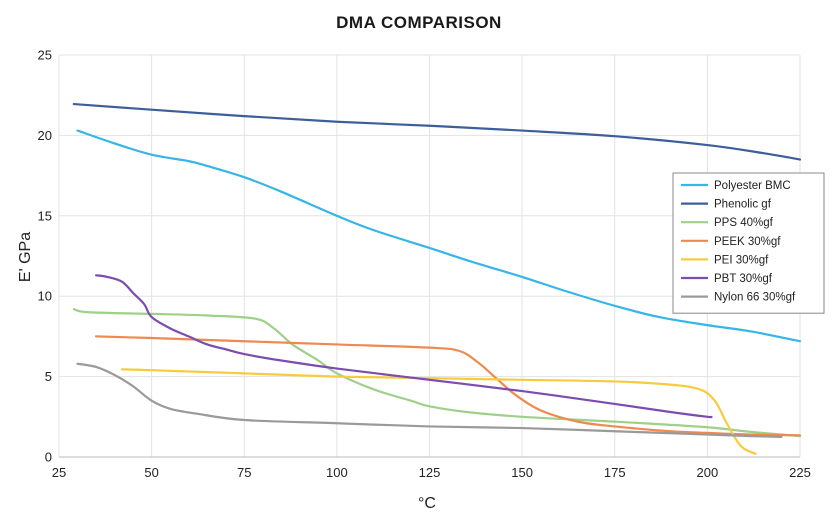  Describe the element at coordinates (743, 279) in the screenshot. I see `legend-label: PBT 30%gf` at that location.